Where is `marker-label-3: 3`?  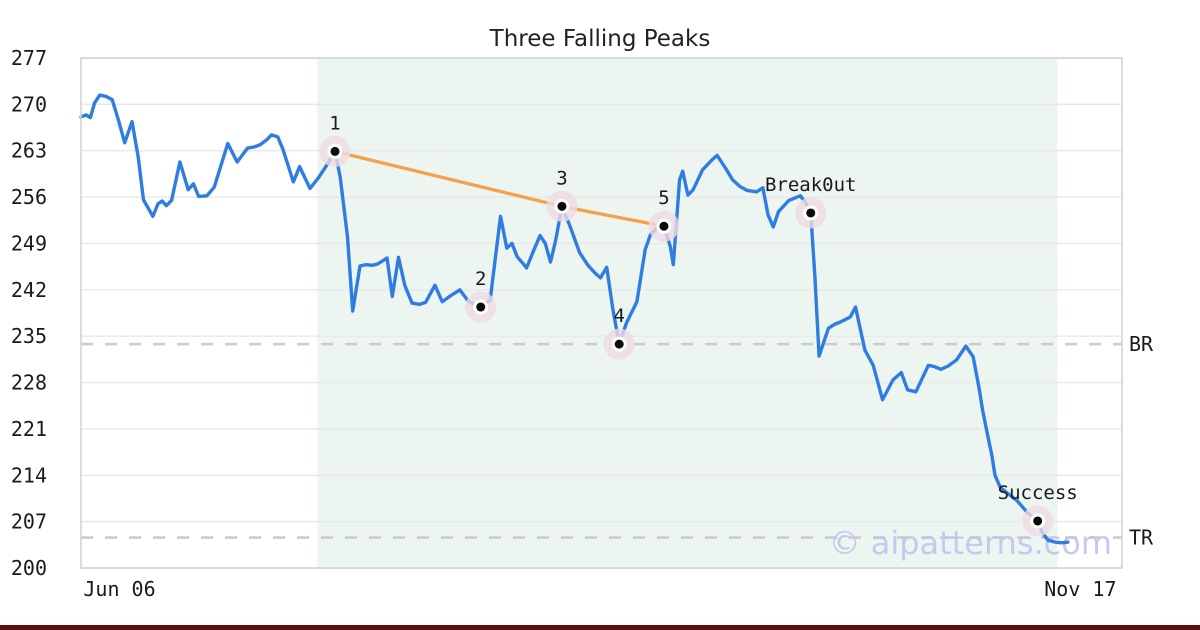 marker-label-3: 3 is located at coordinates (561, 178).